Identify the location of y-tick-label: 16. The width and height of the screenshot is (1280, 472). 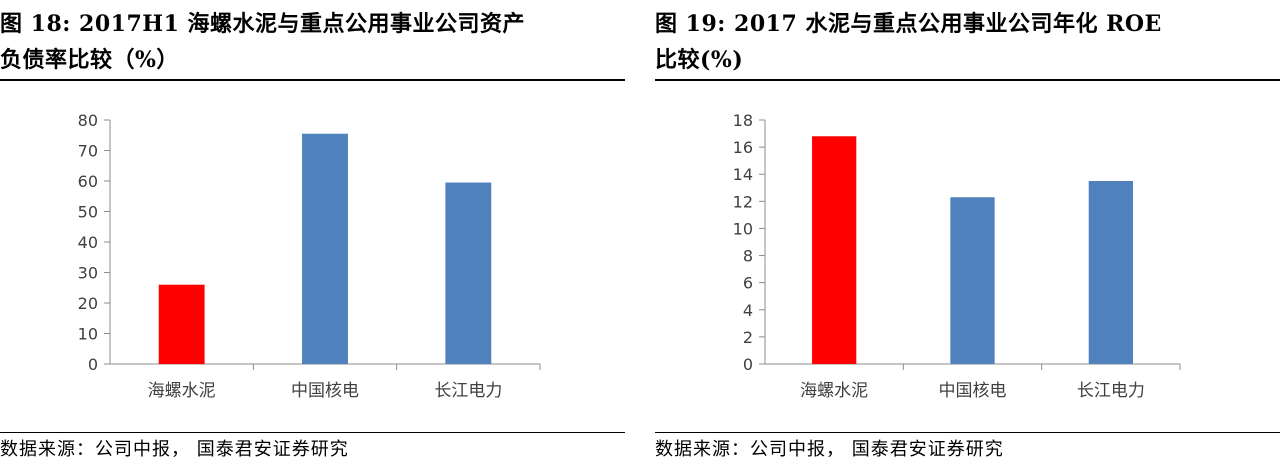
(743, 147).